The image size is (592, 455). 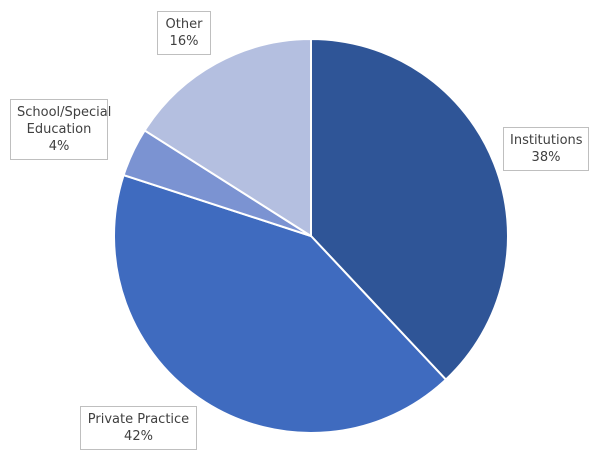 What do you see at coordinates (184, 41) in the screenshot?
I see `value-label: 16%` at bounding box center [184, 41].